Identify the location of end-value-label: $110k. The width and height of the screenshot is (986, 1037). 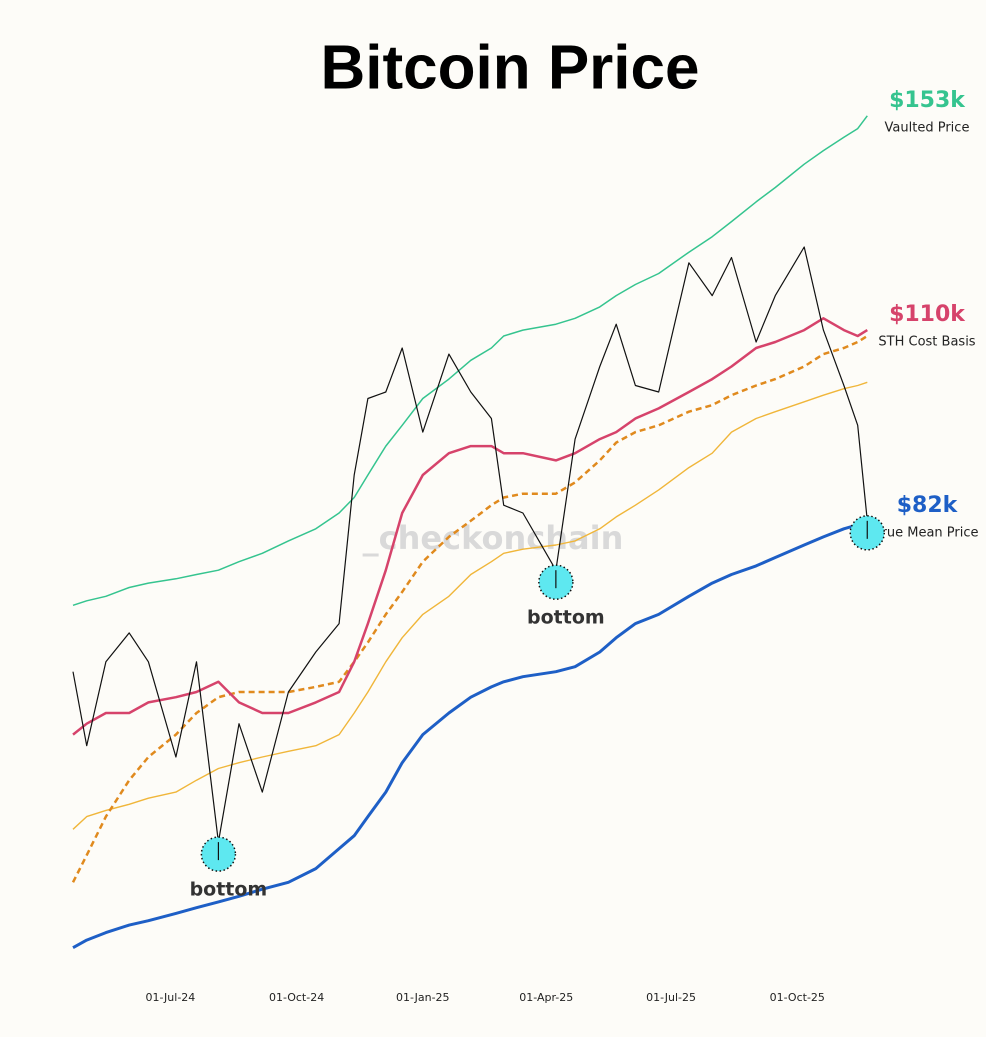
(927, 314).